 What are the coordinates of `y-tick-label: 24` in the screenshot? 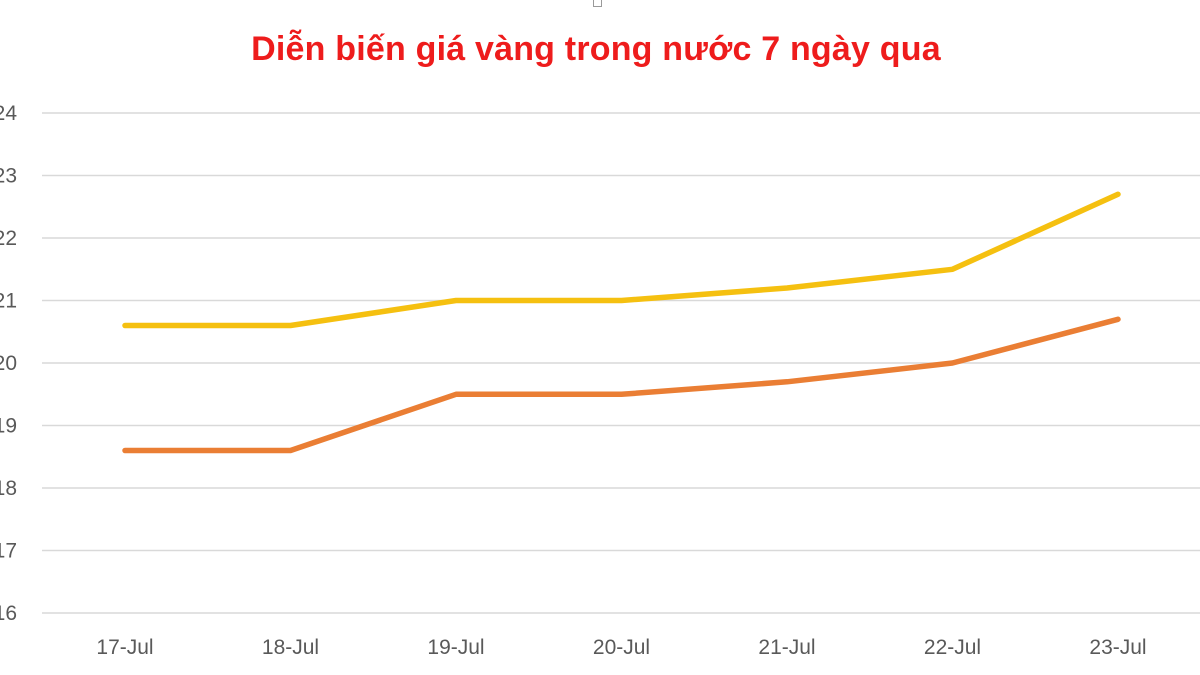 It's located at (8, 113).